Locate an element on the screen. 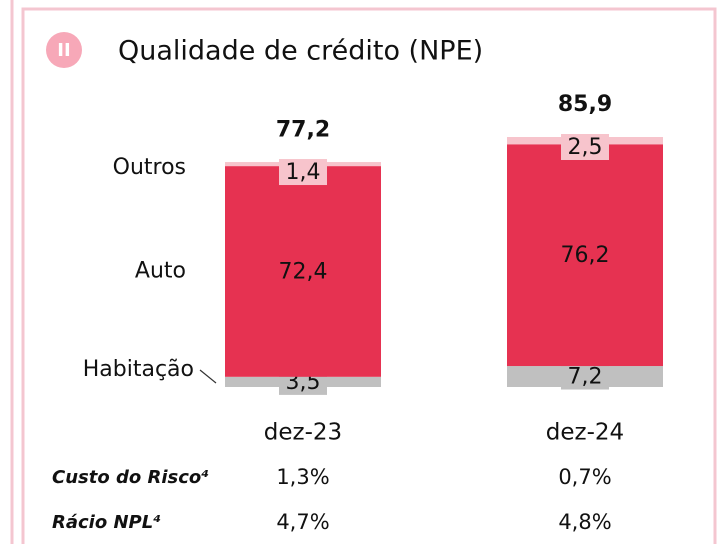 The image size is (726, 544). x-tick-label: dez-23 is located at coordinates (303, 433).